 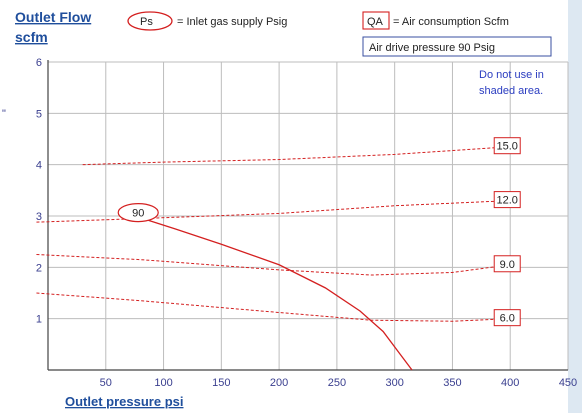 I want to click on qa-label: 9.0, so click(x=507, y=265).